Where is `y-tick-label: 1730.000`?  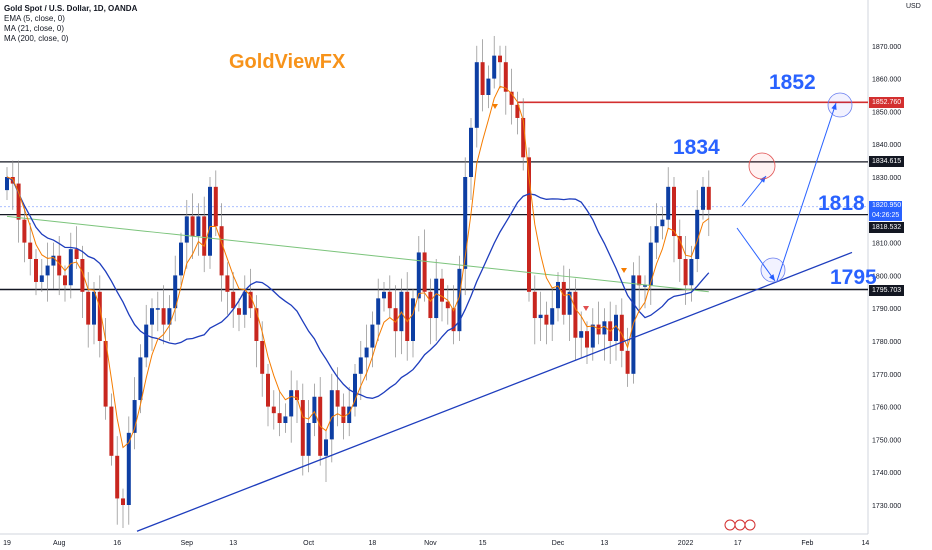
y-tick-label: 1730.000 is located at coordinates (886, 506).